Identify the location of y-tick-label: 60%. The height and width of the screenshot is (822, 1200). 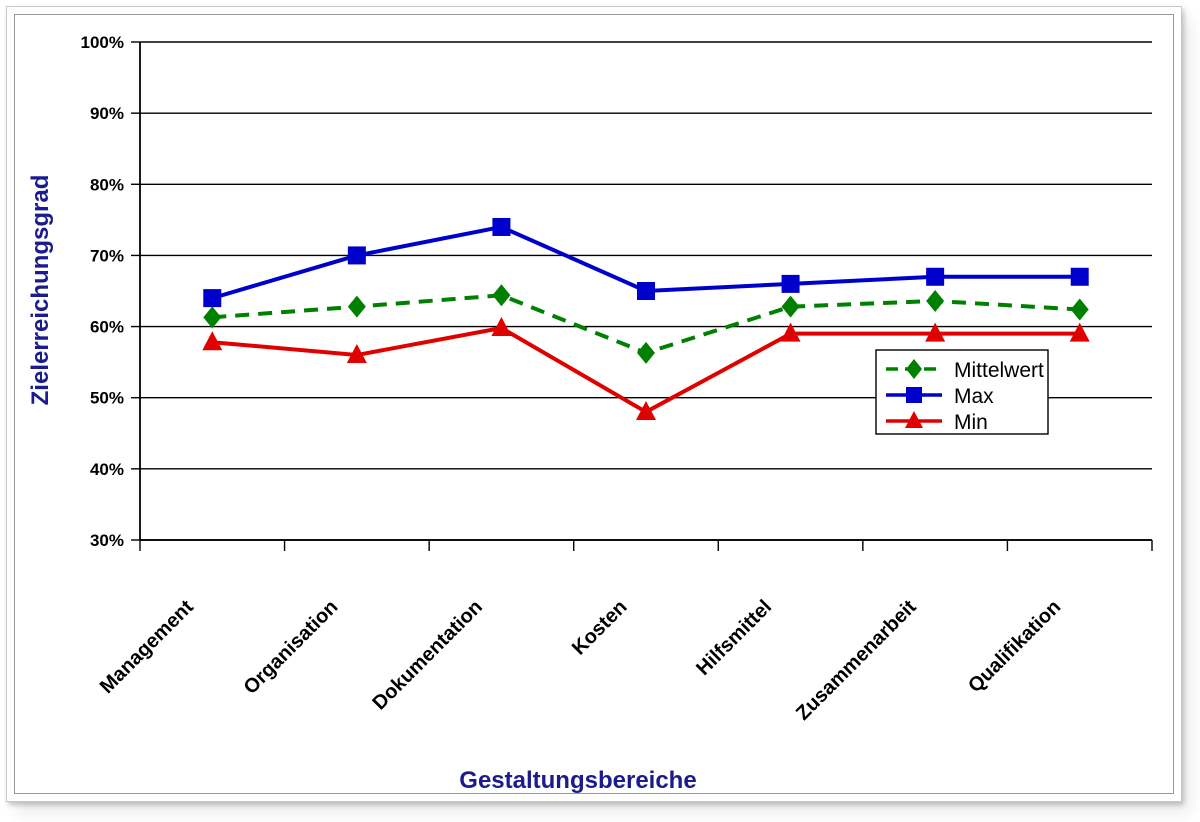
(107, 327).